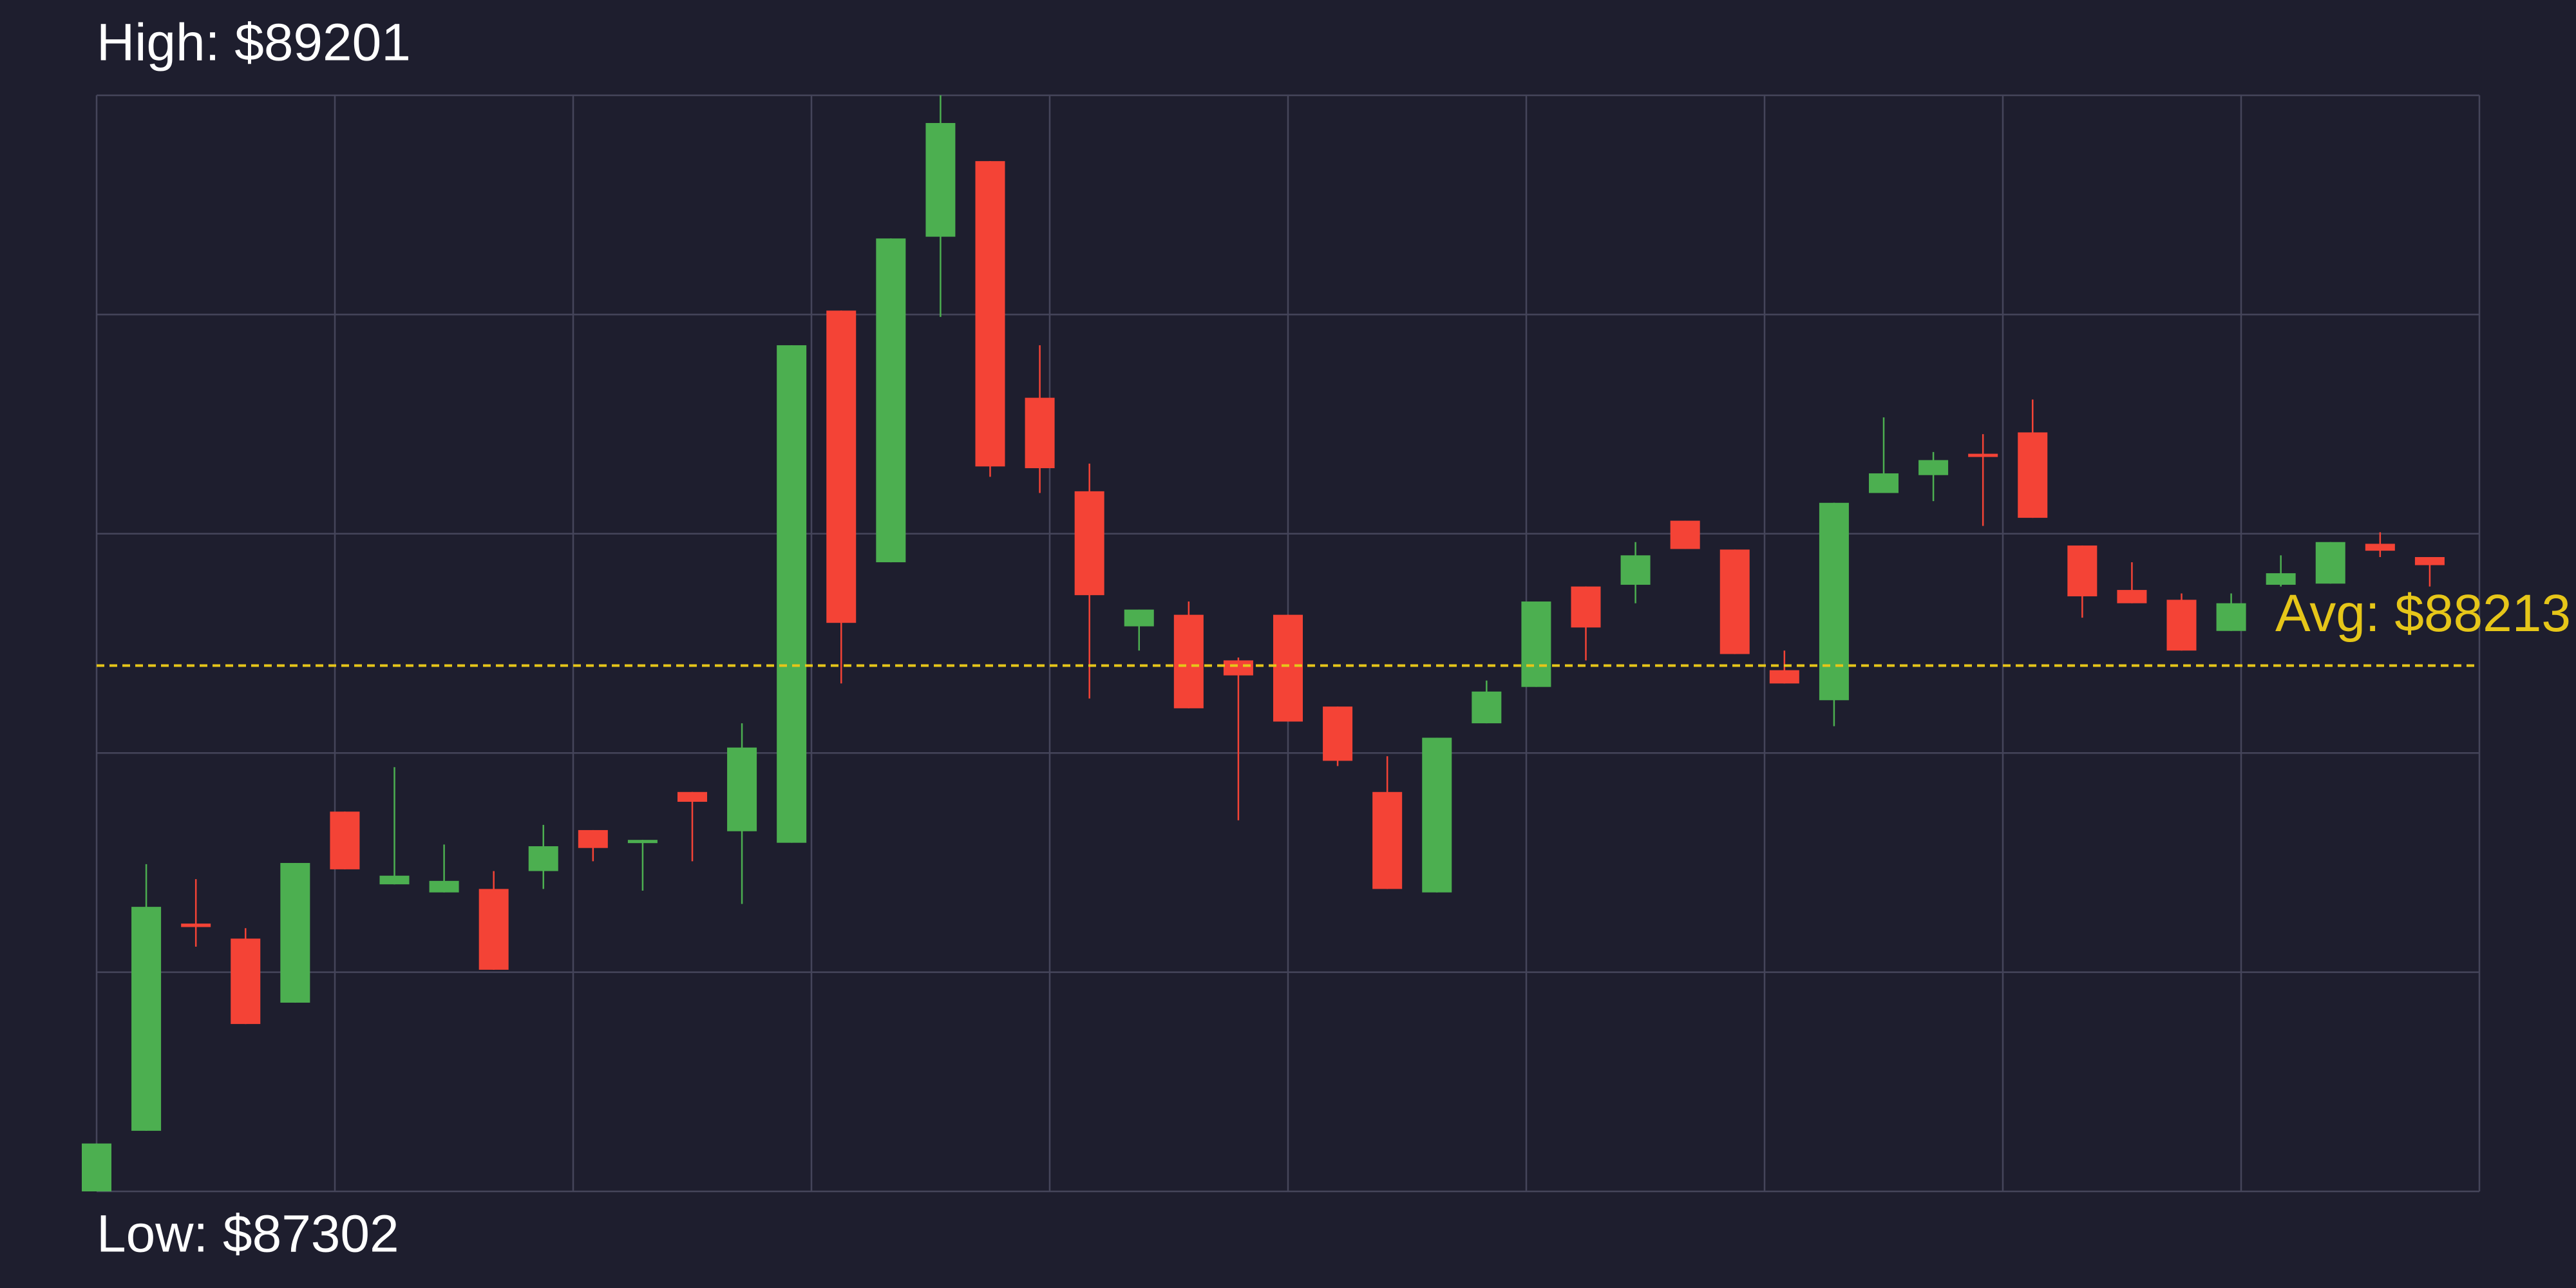 Image resolution: width=2576 pixels, height=1288 pixels. I want to click on avg-label: Avg: $88213, so click(2423, 613).